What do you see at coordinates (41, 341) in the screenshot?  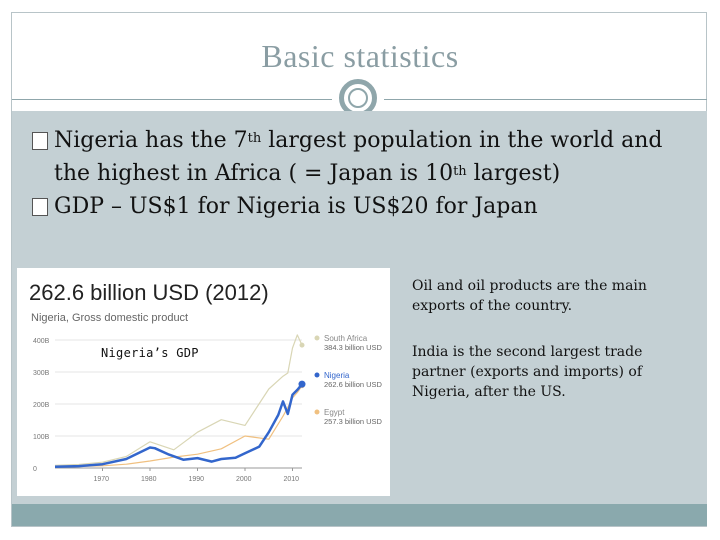 I see `y-tick-label: 400B` at bounding box center [41, 341].